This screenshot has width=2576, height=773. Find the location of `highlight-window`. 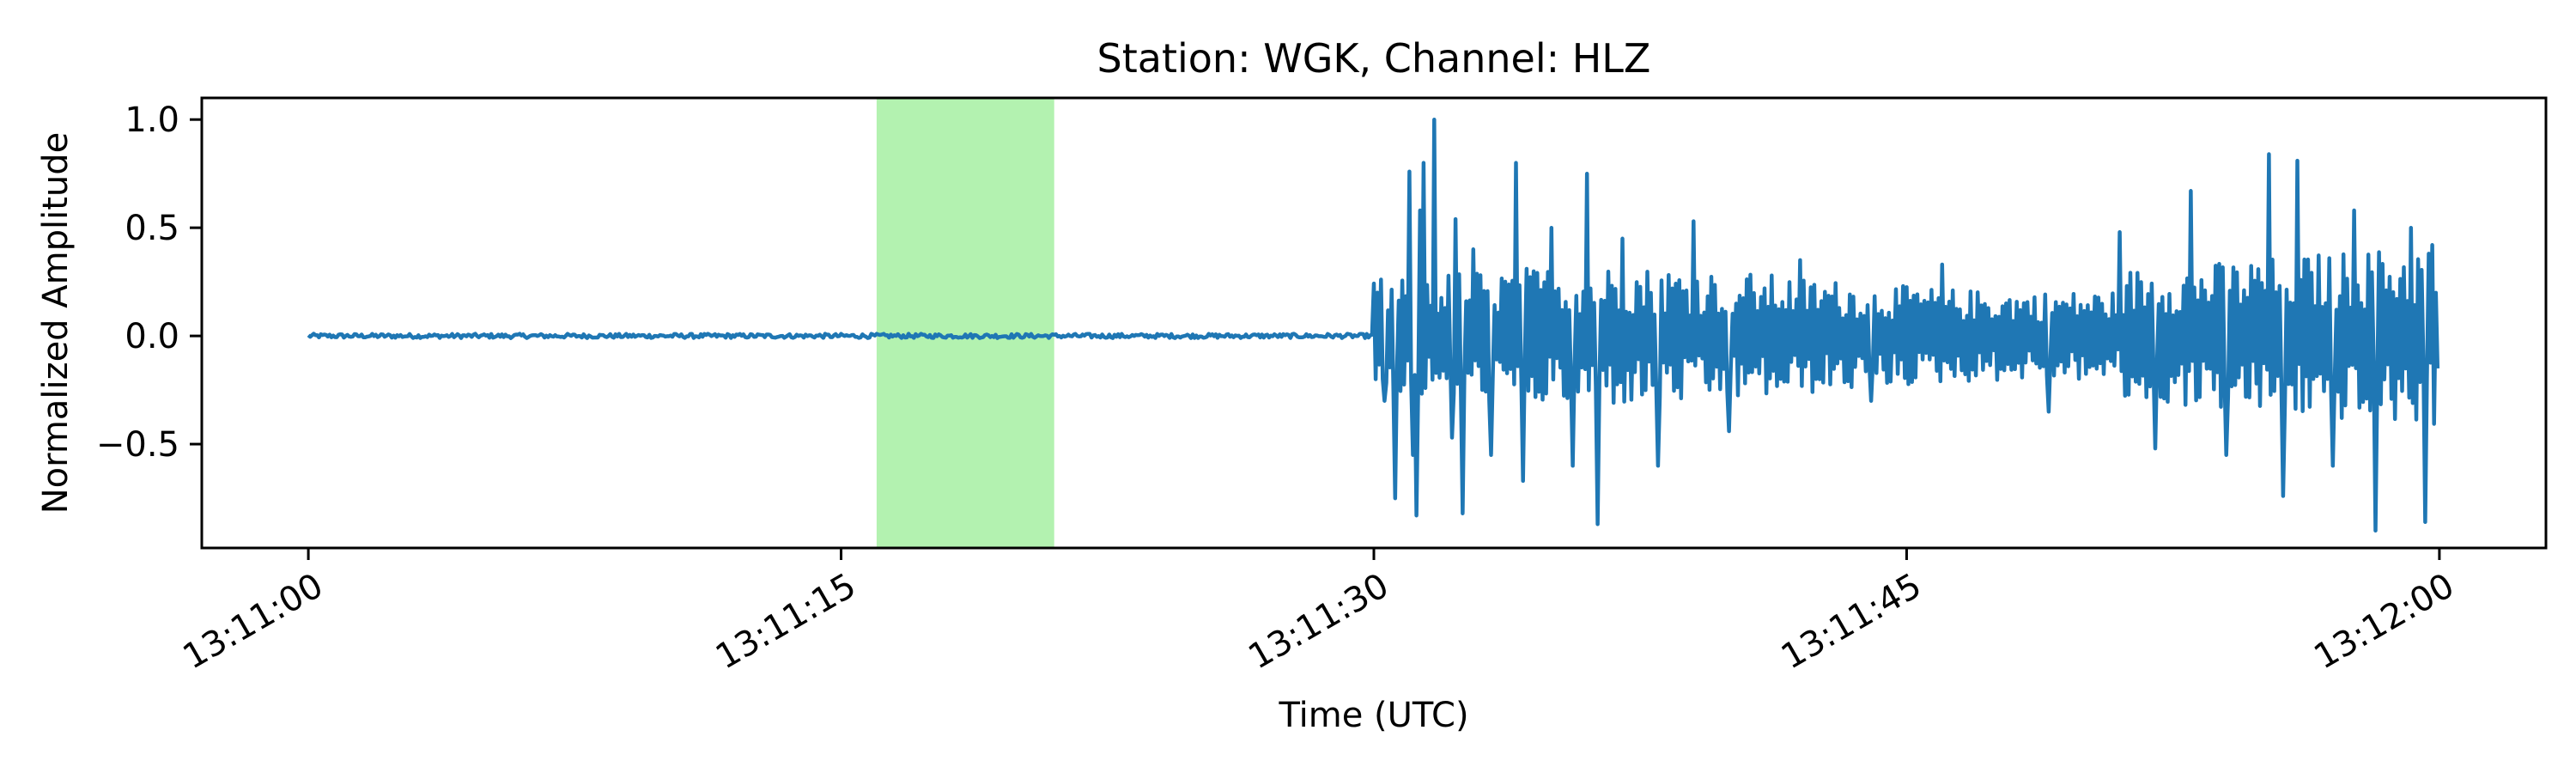

highlight-window is located at coordinates (965, 323).